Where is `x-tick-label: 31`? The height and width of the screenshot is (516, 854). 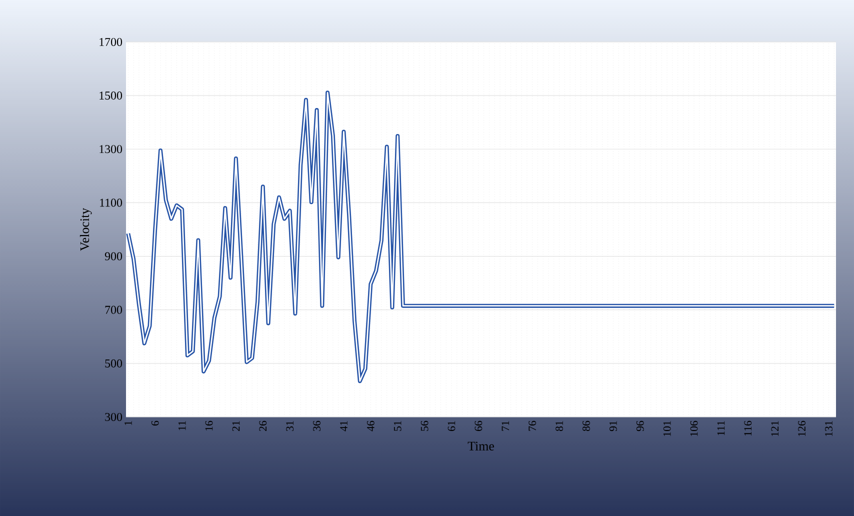
x-tick-label: 31 is located at coordinates (290, 426).